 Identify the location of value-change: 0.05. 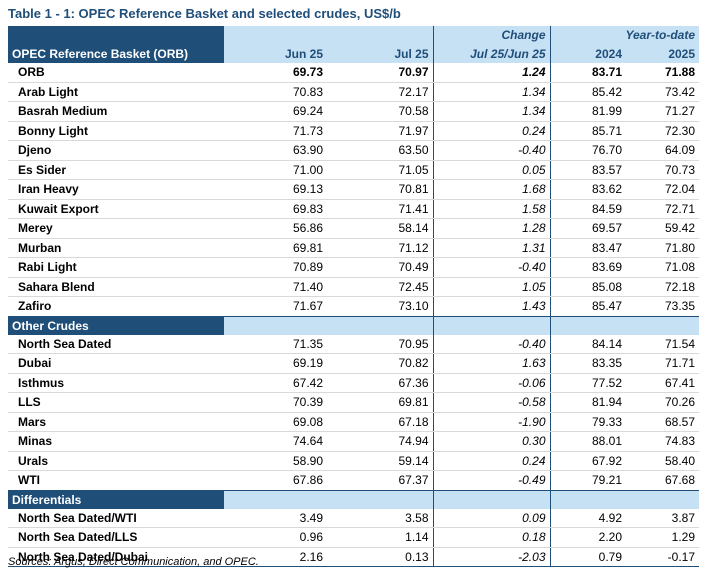
(491, 170).